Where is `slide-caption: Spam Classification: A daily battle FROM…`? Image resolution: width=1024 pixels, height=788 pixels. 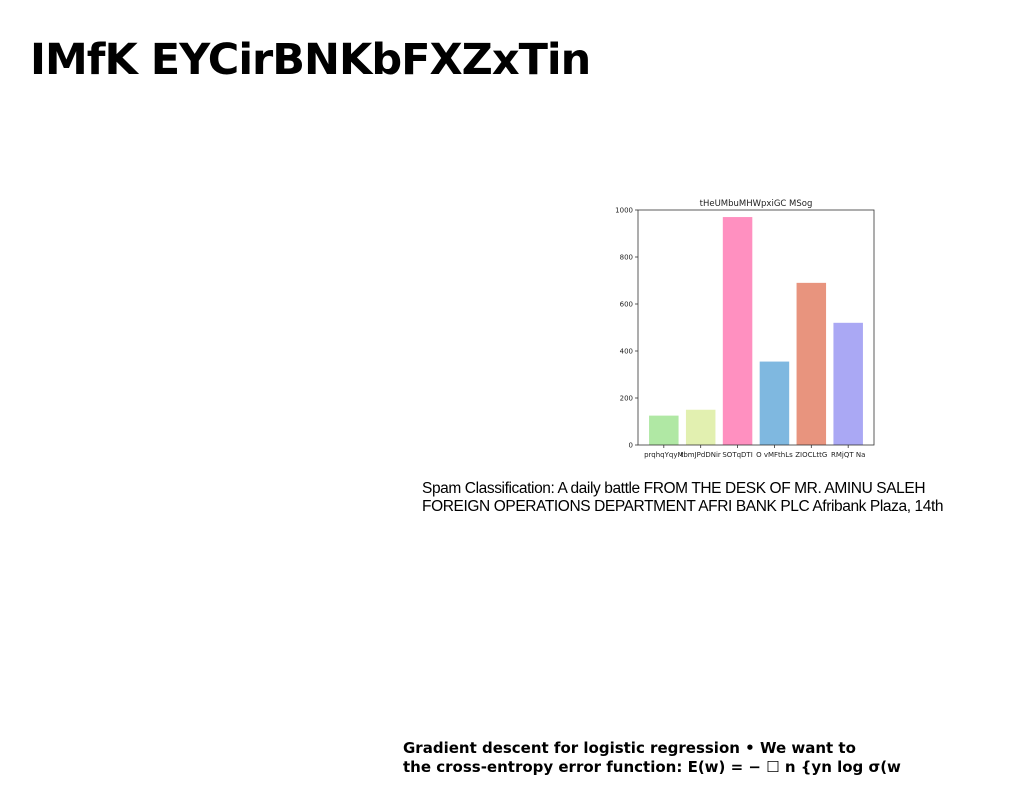 slide-caption: Spam Classification: A daily battle FROM… is located at coordinates (722, 498).